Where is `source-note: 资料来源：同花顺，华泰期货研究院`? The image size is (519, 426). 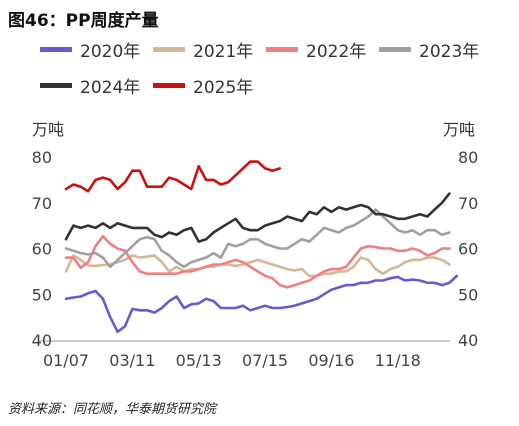 source-note: 资料来源：同花顺，华泰期货研究院 is located at coordinates (112, 409).